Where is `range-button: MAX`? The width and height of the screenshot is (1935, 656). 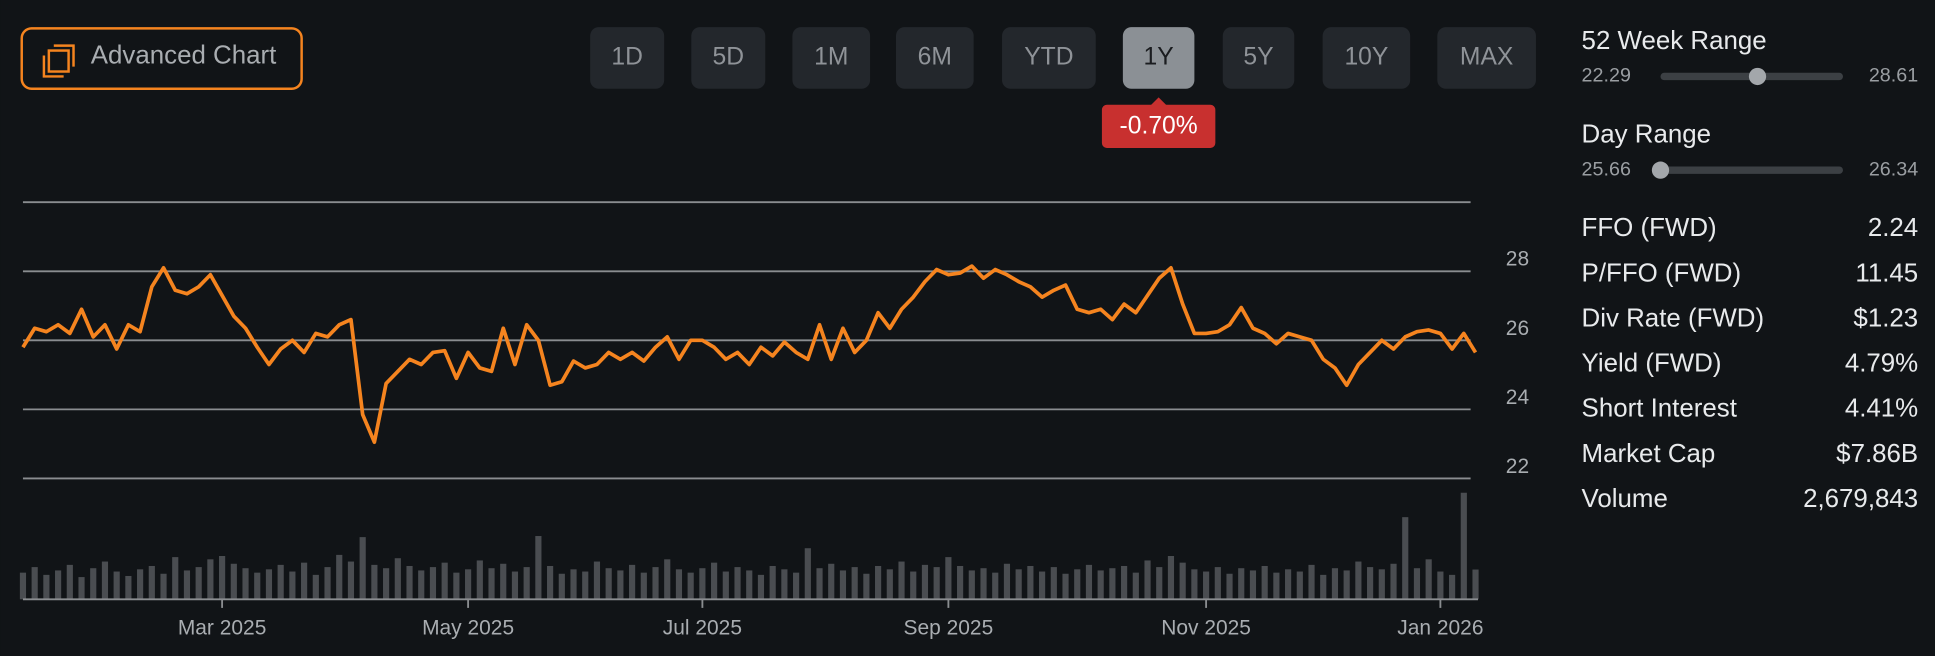 range-button: MAX is located at coordinates (1486, 58).